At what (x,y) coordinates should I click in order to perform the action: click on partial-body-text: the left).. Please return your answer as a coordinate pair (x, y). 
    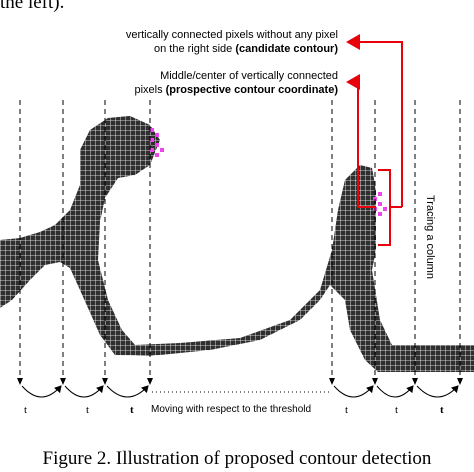
    Looking at the image, I should click on (32, 6).